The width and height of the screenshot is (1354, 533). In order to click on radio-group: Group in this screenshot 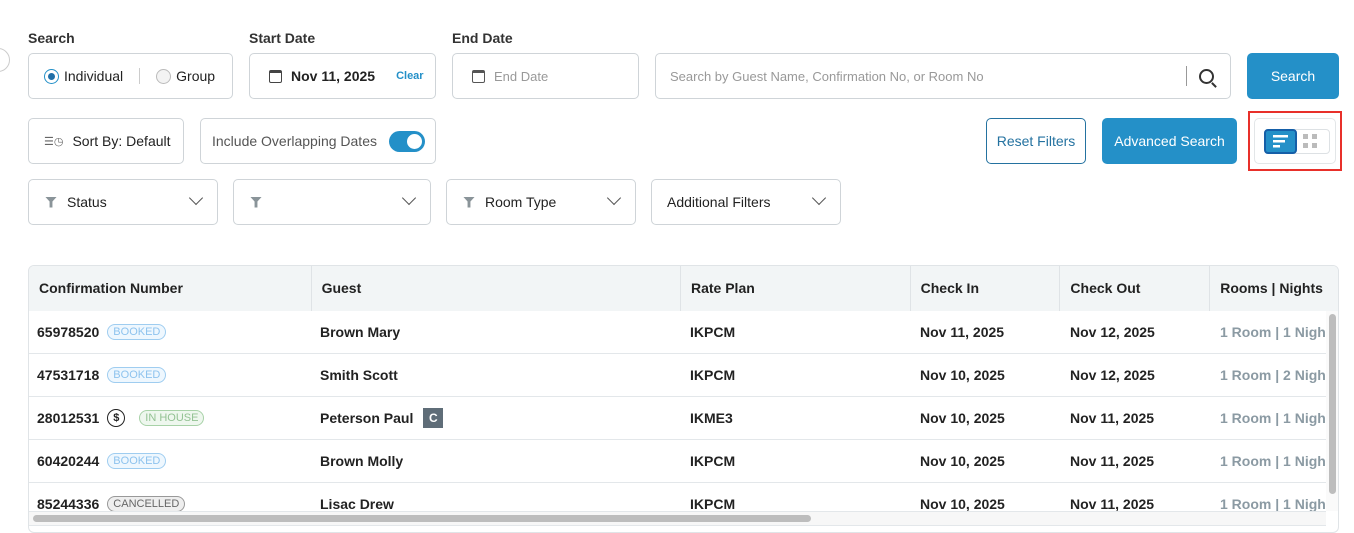, I will do `click(185, 76)`.